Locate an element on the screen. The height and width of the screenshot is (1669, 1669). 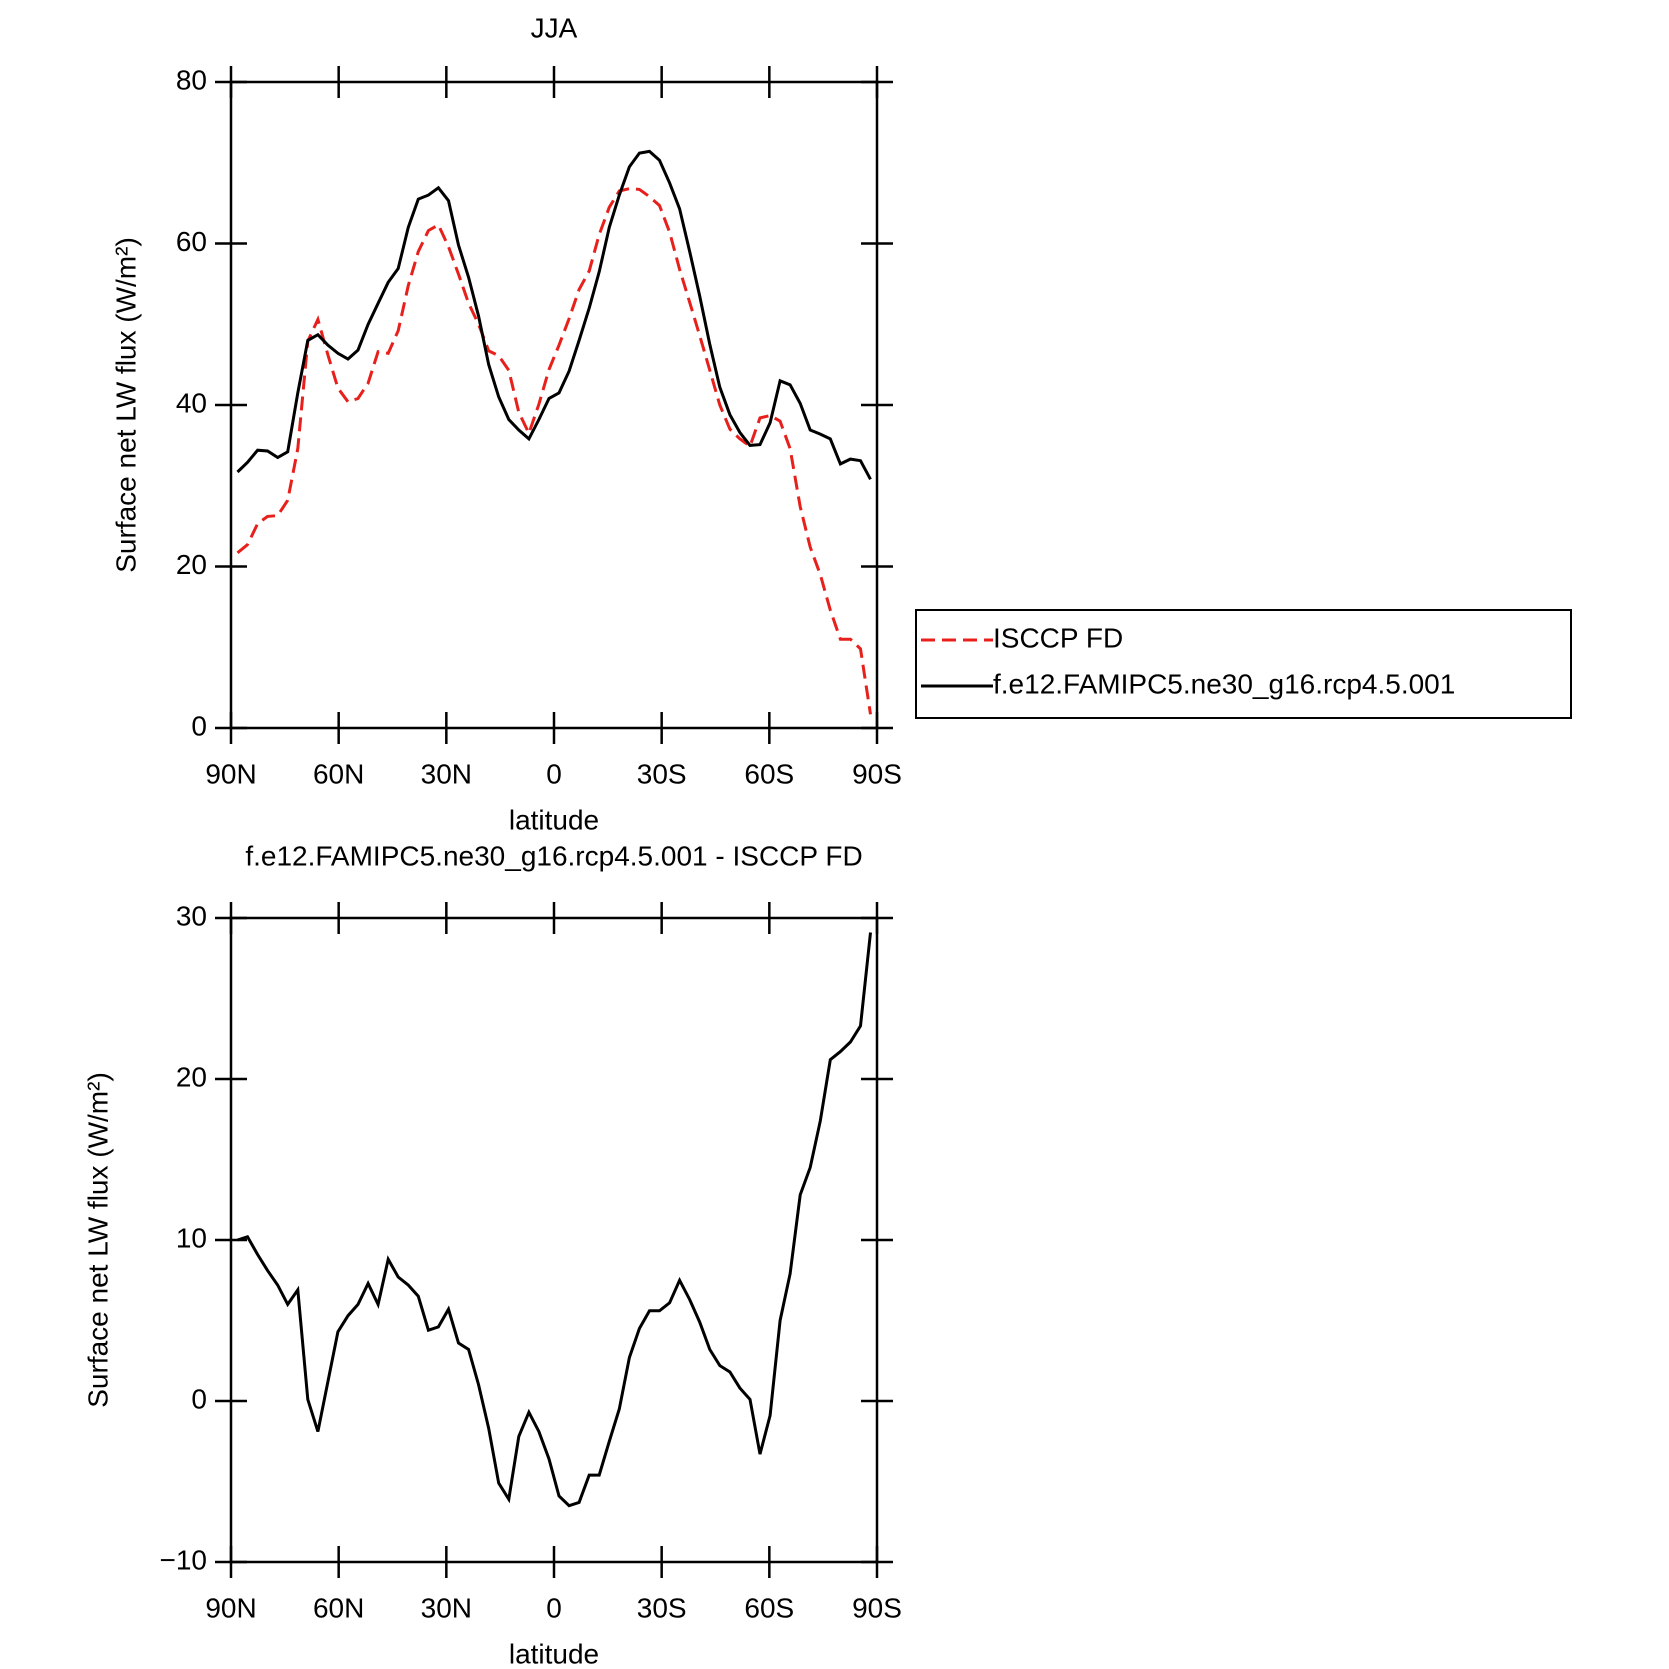
y-tick-label: −10 is located at coordinates (184, 1559).